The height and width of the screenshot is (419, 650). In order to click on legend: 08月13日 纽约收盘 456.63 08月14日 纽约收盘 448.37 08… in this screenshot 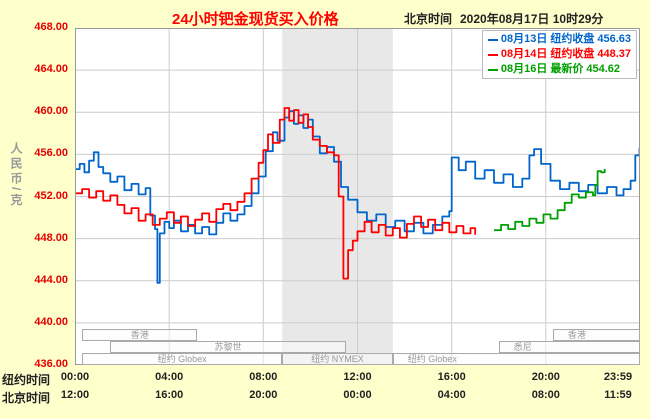, I will do `click(559, 54)`.